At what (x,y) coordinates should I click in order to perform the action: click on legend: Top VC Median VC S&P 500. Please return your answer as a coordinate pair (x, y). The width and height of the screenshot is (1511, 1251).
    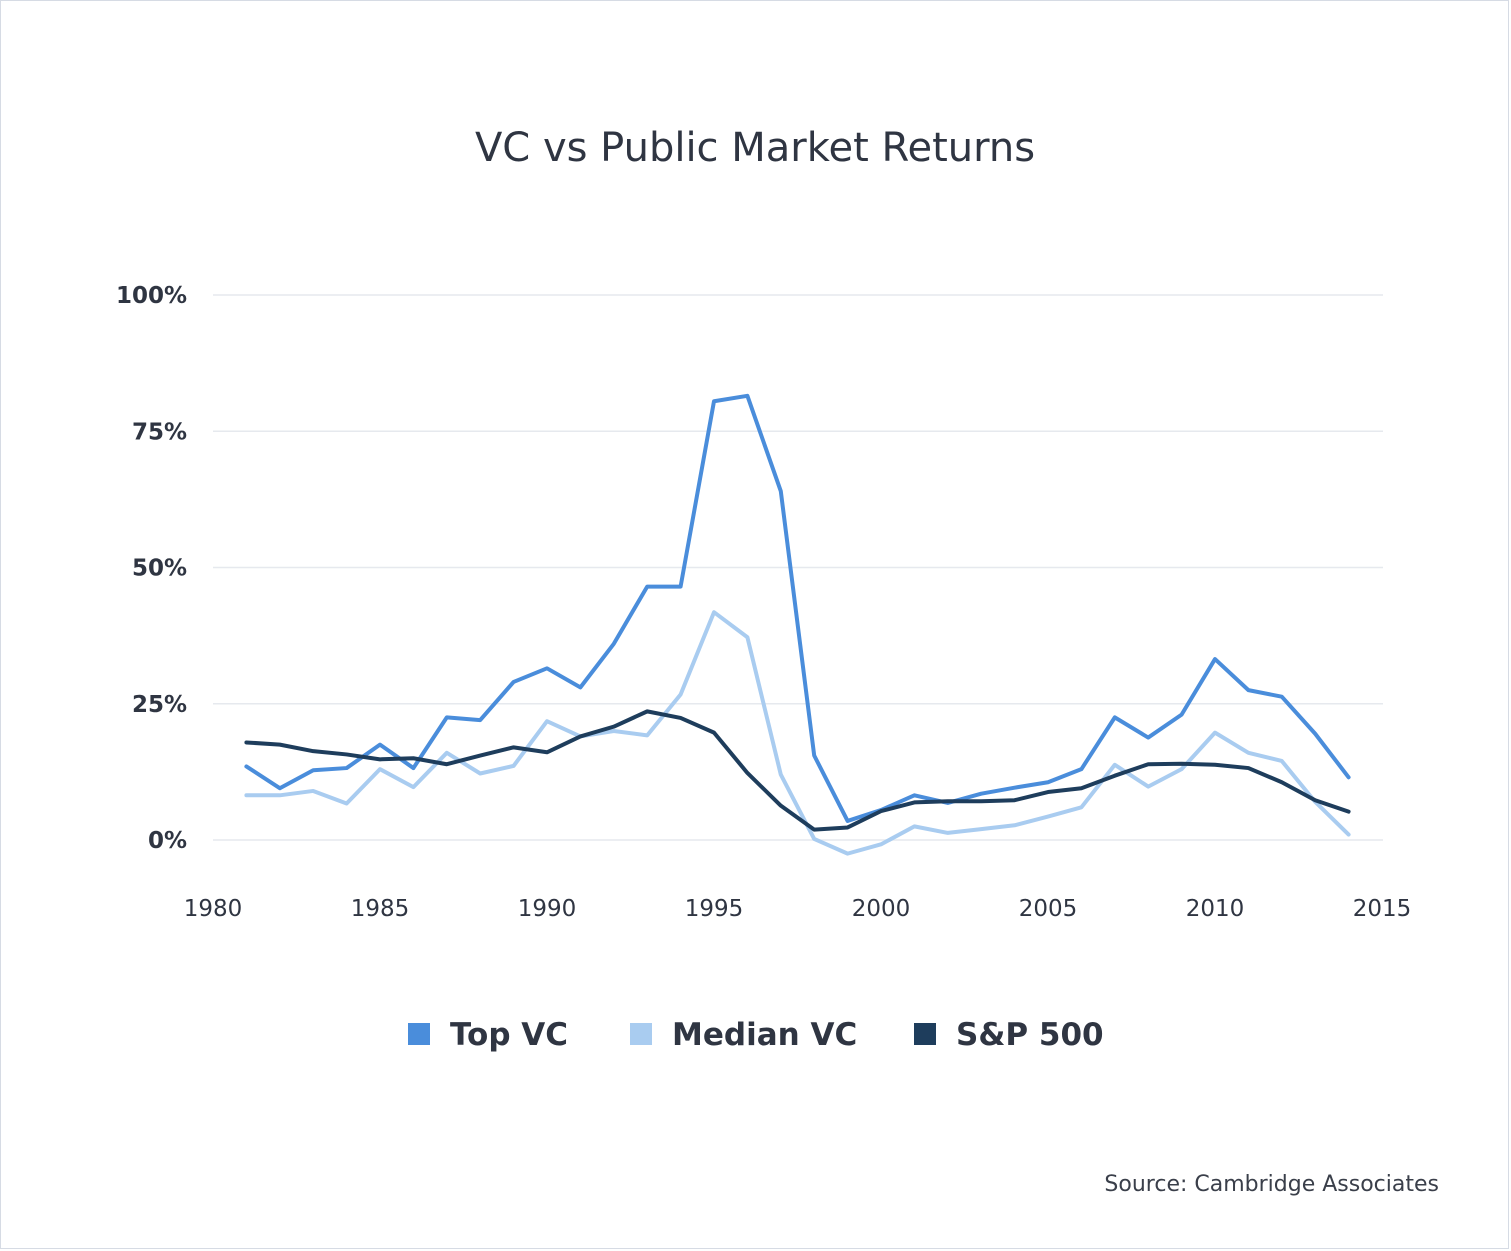
    Looking at the image, I should click on (756, 1035).